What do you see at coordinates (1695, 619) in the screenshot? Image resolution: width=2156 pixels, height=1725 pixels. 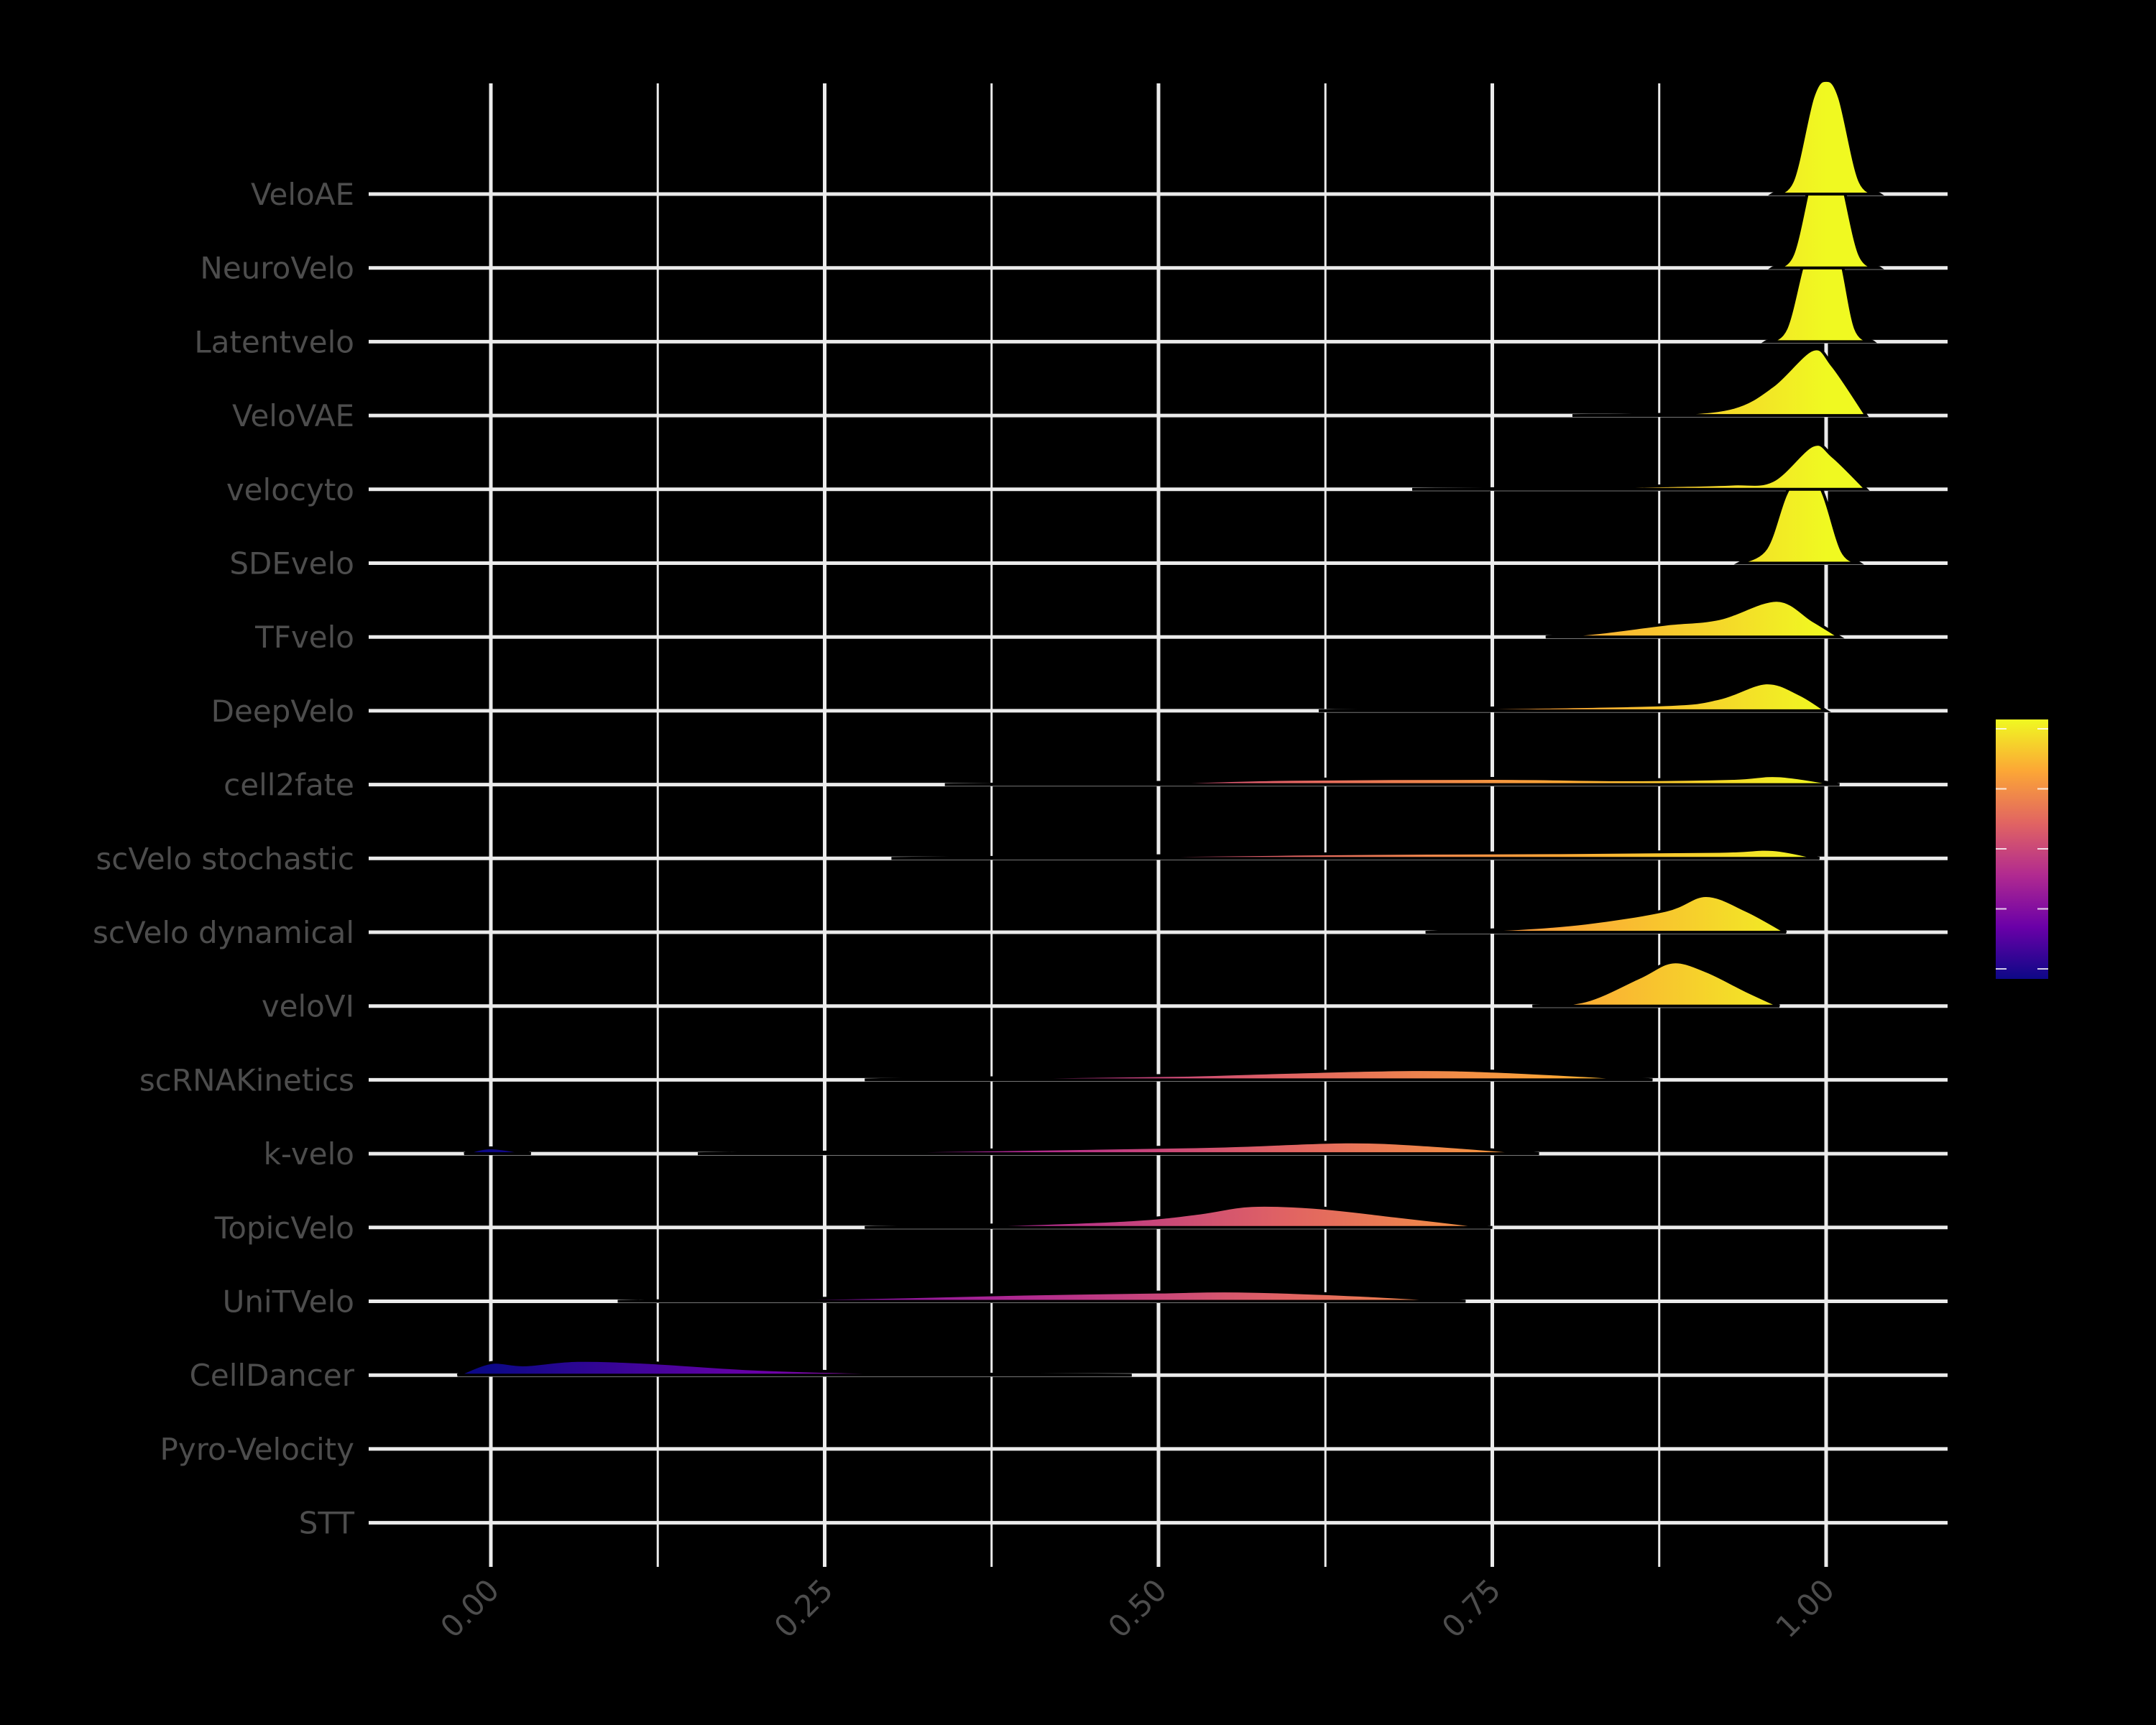 I see `ridge-density-tfvelo` at bounding box center [1695, 619].